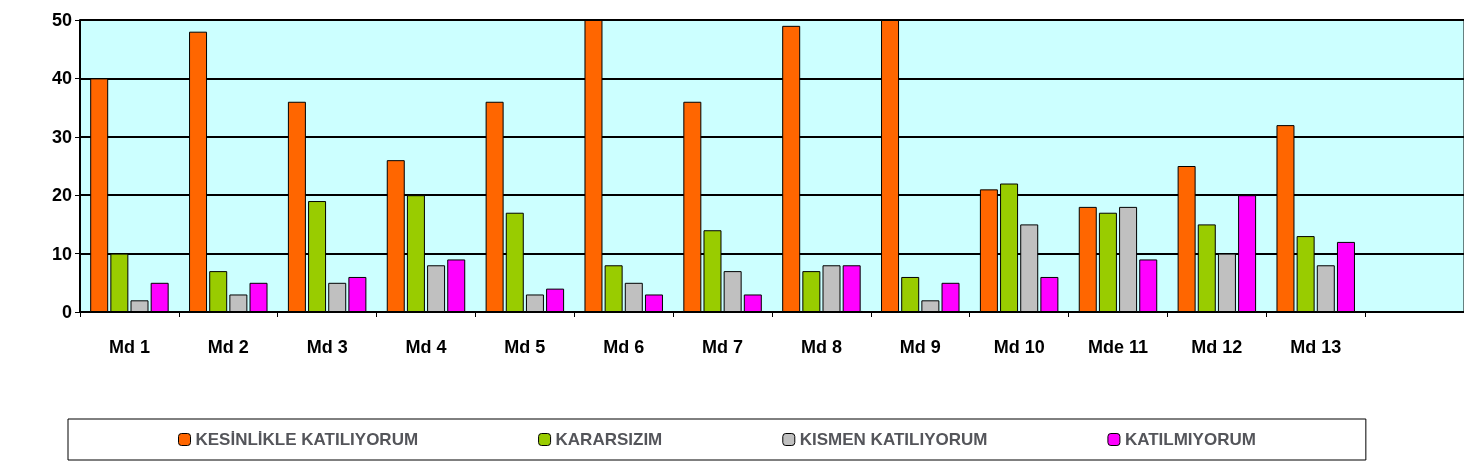 This screenshot has width=1472, height=476. I want to click on y-tick-label: 0, so click(66, 312).